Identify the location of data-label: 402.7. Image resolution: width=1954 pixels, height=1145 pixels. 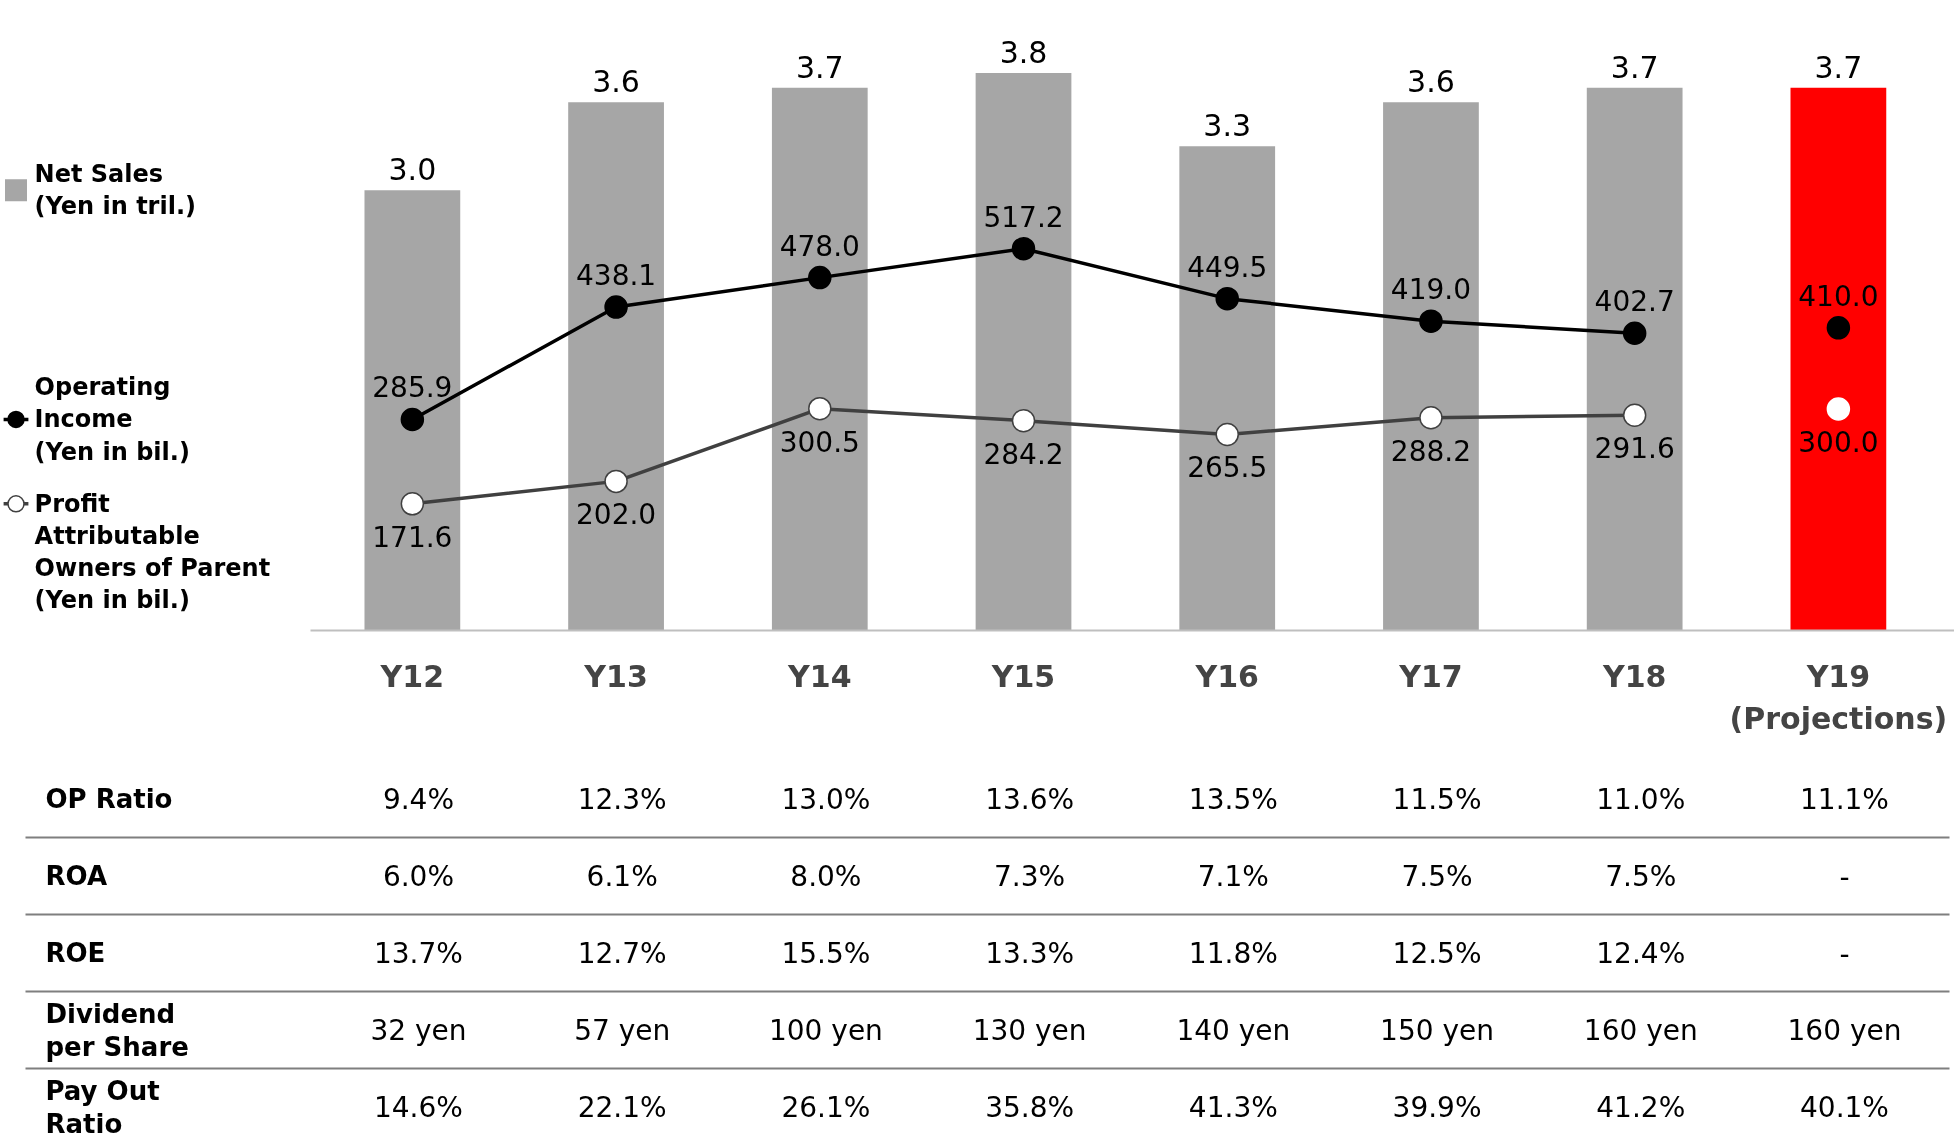
(1634, 302).